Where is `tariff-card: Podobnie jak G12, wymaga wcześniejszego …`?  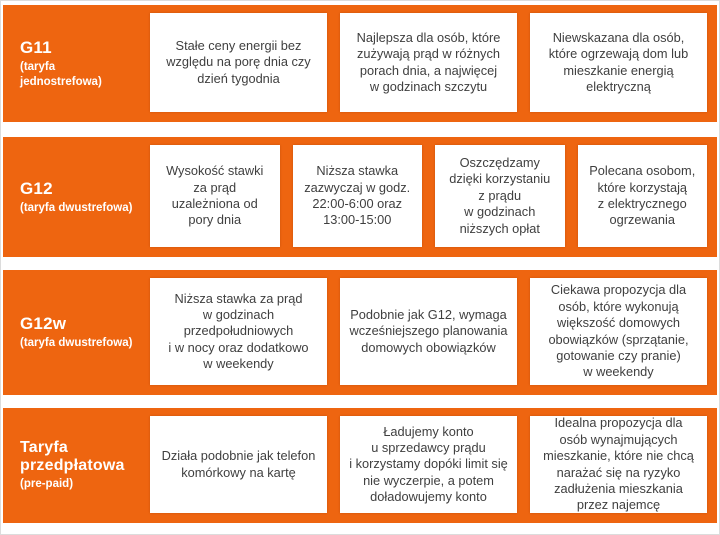 tariff-card: Podobnie jak G12, wymaga wcześniejszego … is located at coordinates (428, 331).